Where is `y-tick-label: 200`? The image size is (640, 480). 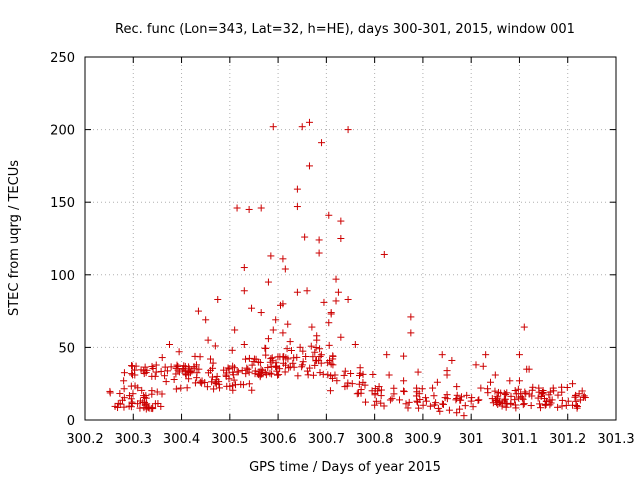 y-tick-label: 200 is located at coordinates (62, 131).